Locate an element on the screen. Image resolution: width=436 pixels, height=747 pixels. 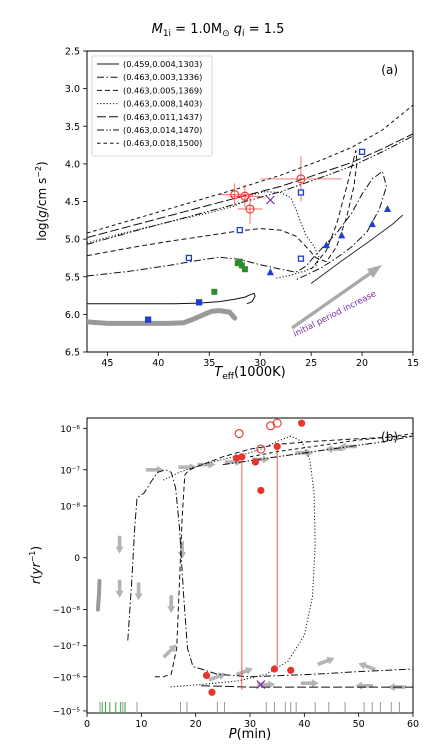
panel-a-purple-cross is located at coordinates (270, 200).